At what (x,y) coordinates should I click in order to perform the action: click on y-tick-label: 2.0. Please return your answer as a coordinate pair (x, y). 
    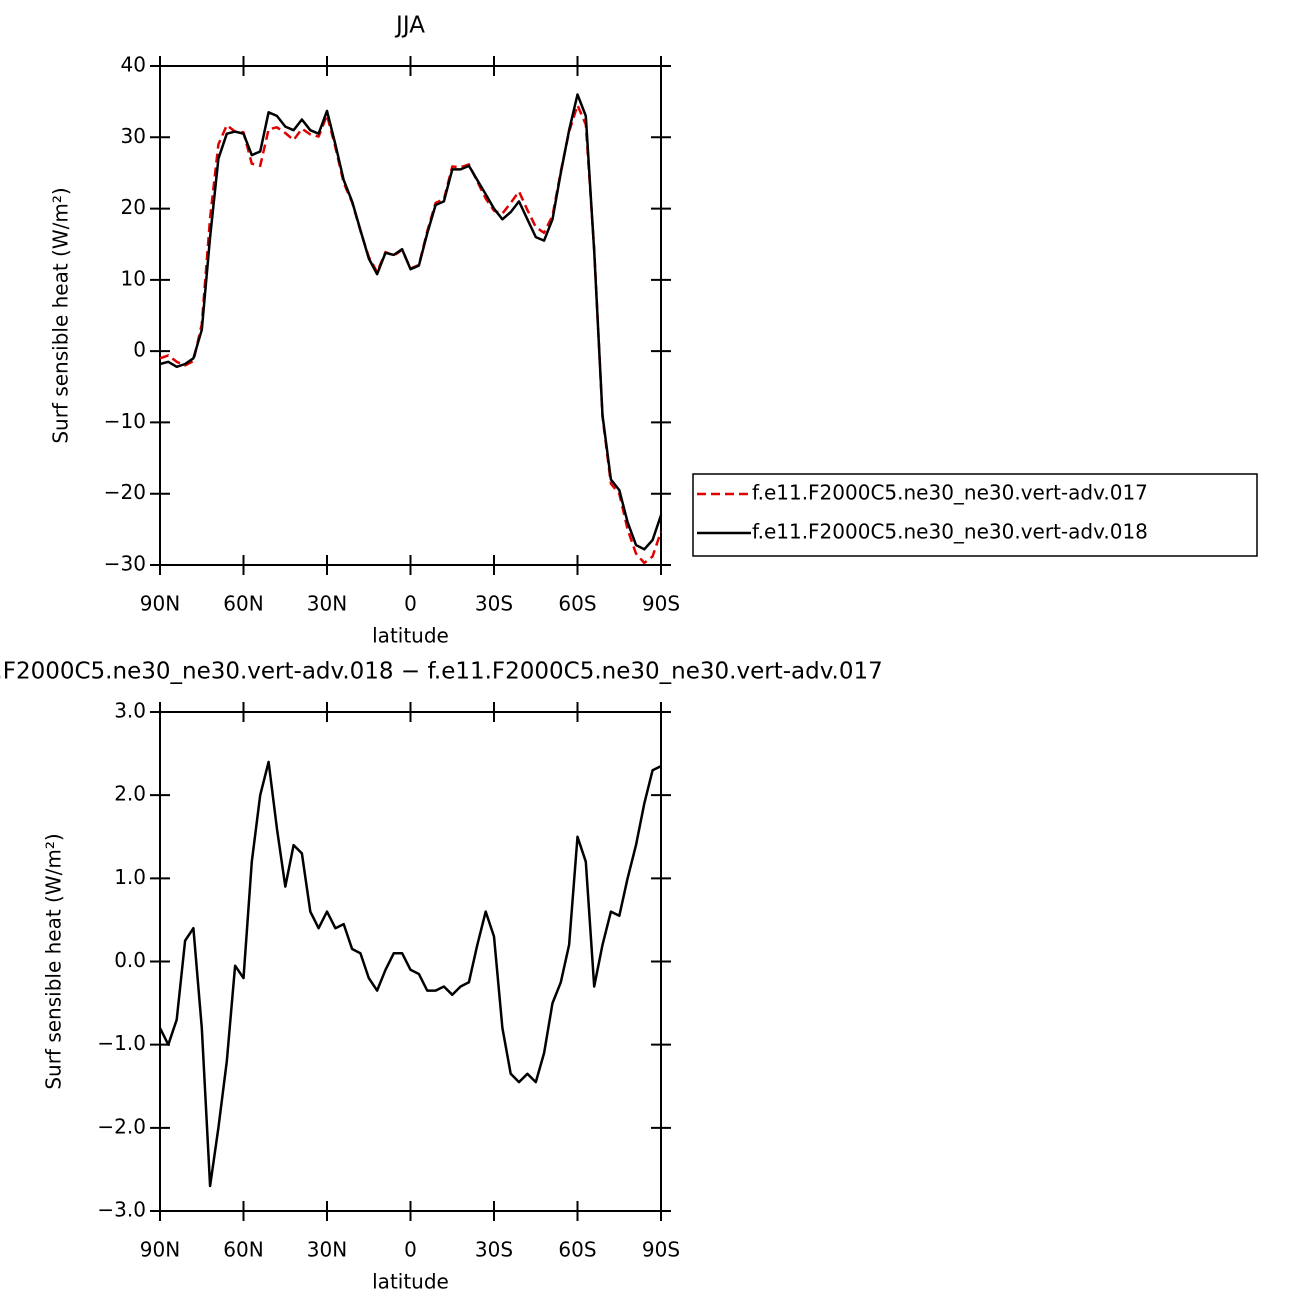
    Looking at the image, I should click on (130, 794).